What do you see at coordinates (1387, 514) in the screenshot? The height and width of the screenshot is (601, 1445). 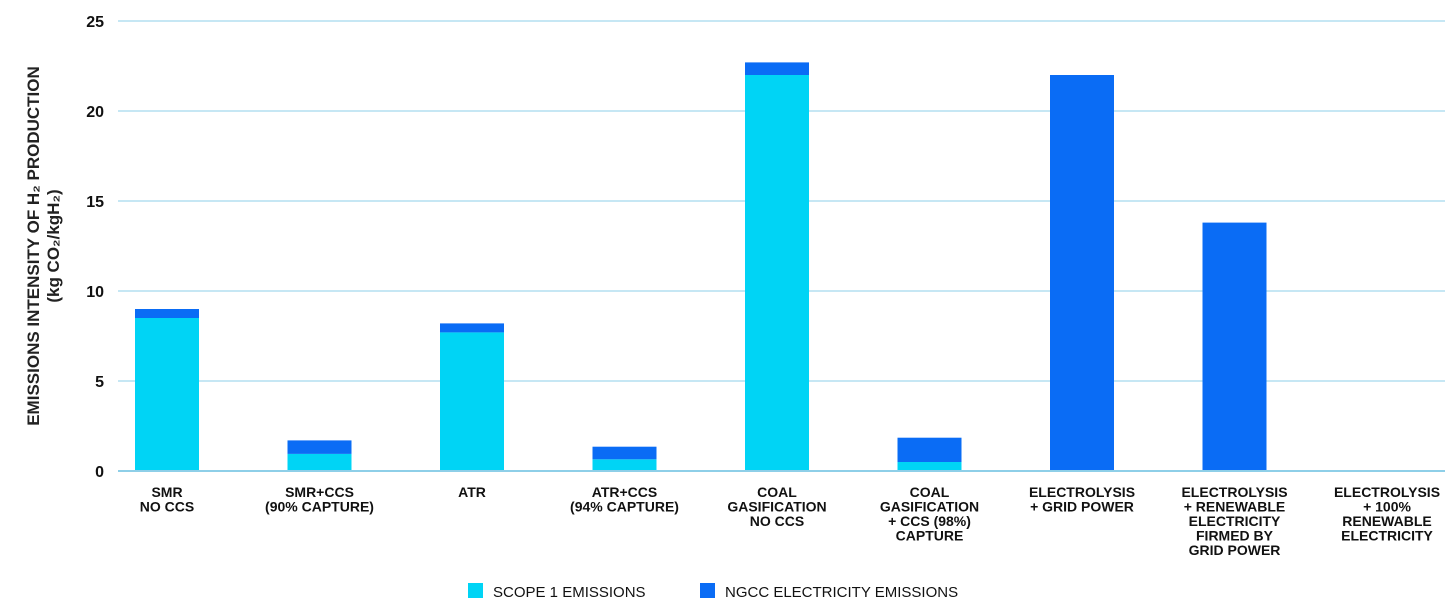 I see `x-tick-label: ELECTROLYSIS + 100% RENEWABLE ELECTRICITY` at bounding box center [1387, 514].